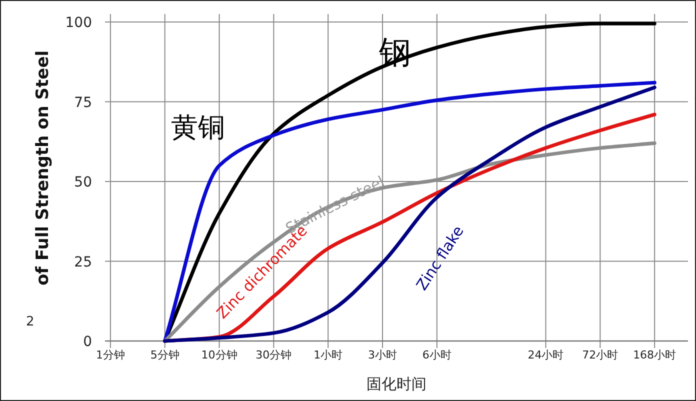 The width and height of the screenshot is (696, 401). I want to click on annotation: 黄铜, so click(198, 128).